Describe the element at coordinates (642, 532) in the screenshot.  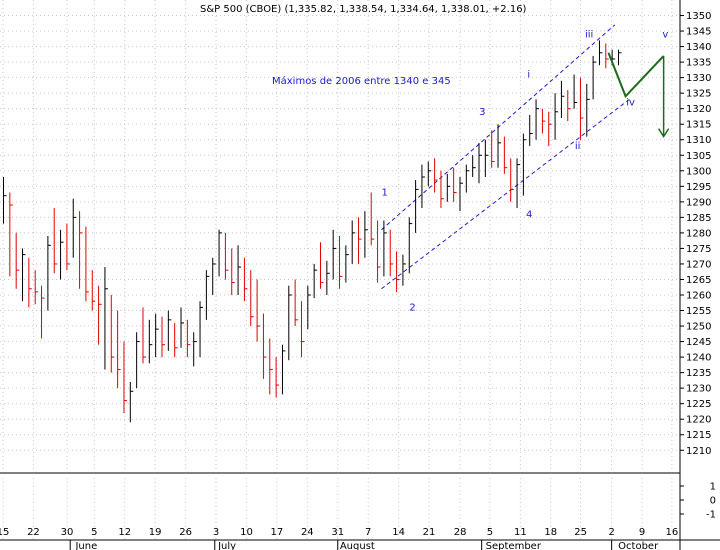
I see `x-tick-label: 9` at that location.